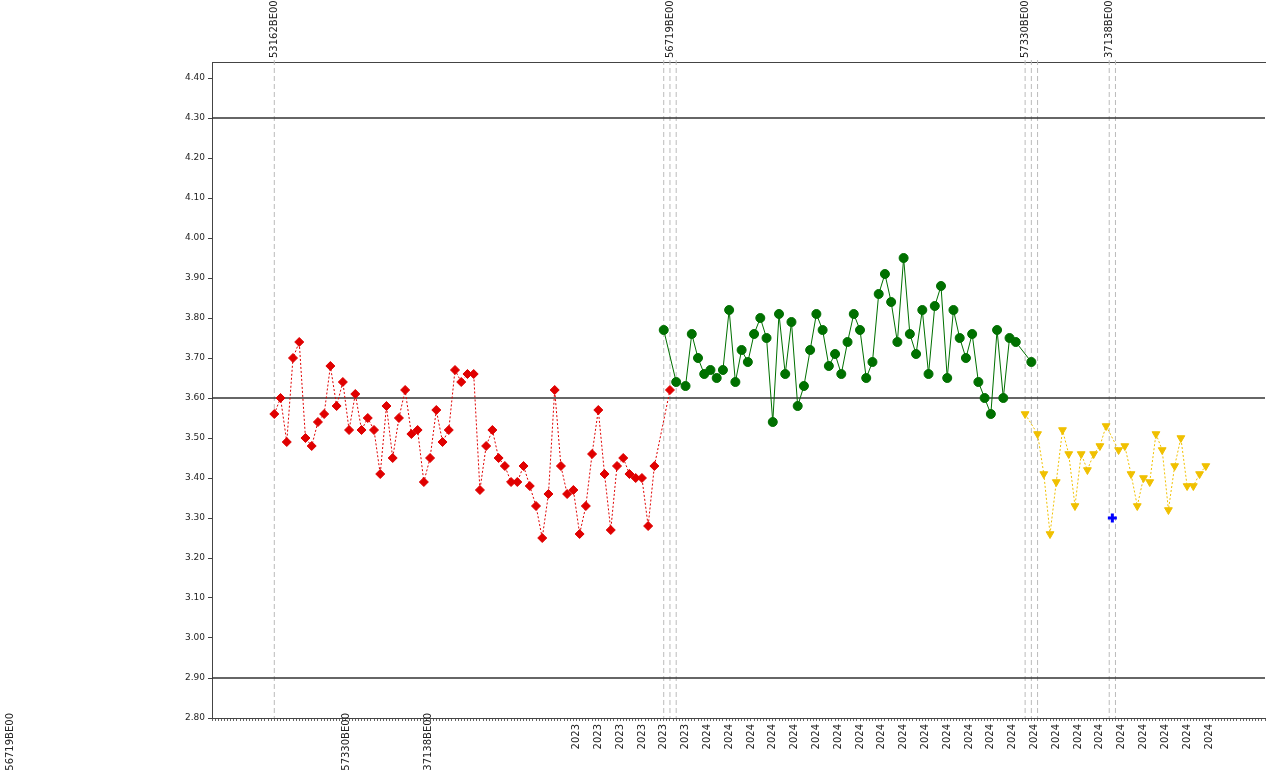 This screenshot has width=1281, height=775. Describe the element at coordinates (1108, 29) in the screenshot. I see `text: 37138BE00` at that location.